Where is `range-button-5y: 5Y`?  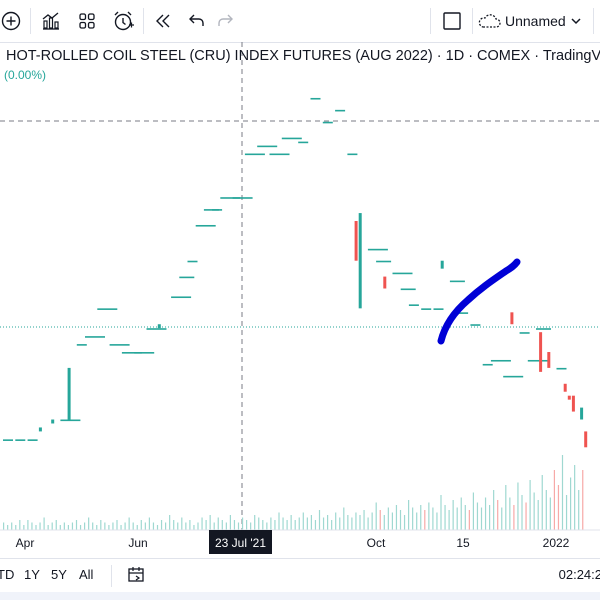
range-button-5y: 5Y is located at coordinates (59, 574).